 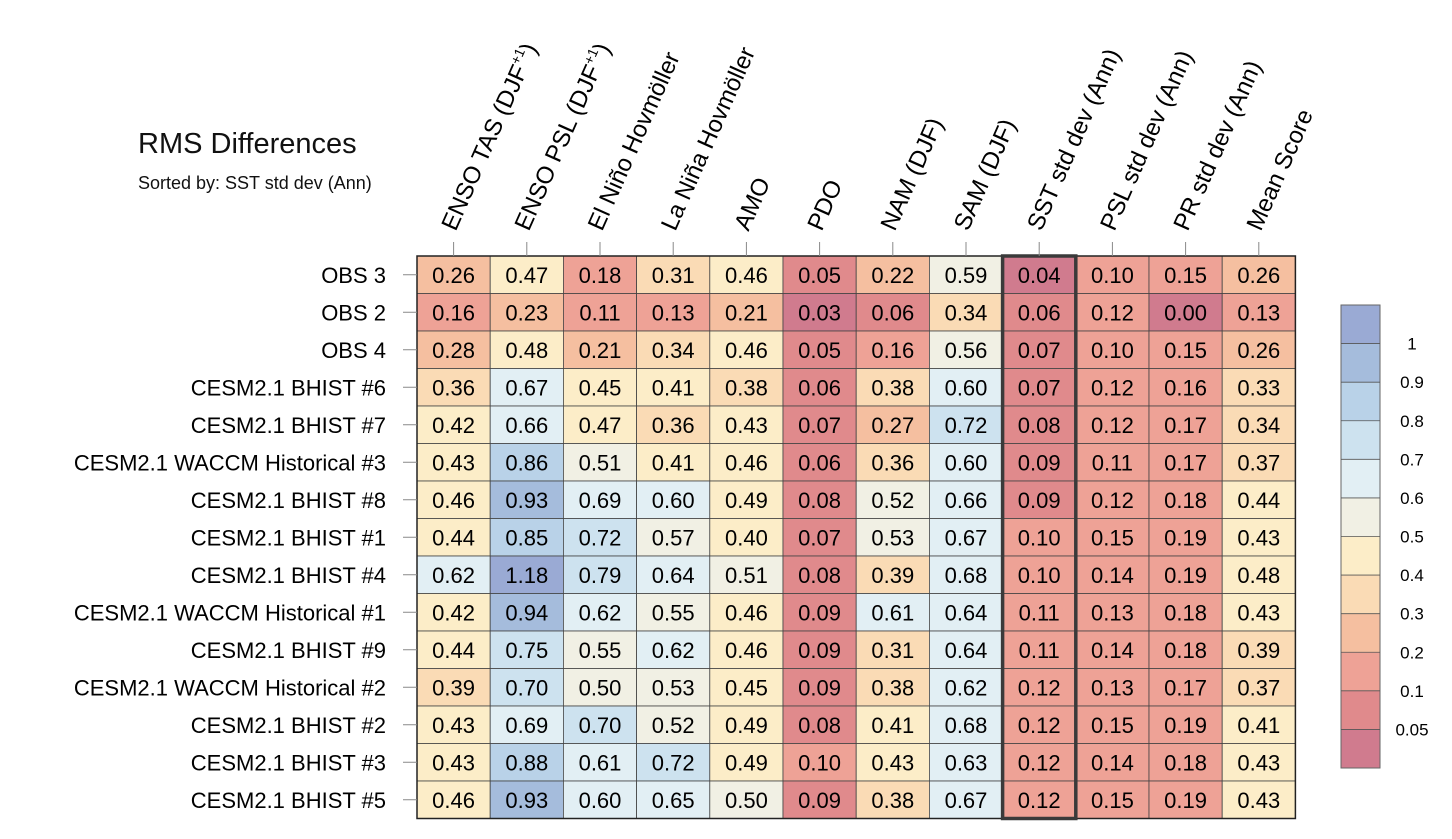 What do you see at coordinates (746, 500) in the screenshot?
I see `cell-value: 0.49` at bounding box center [746, 500].